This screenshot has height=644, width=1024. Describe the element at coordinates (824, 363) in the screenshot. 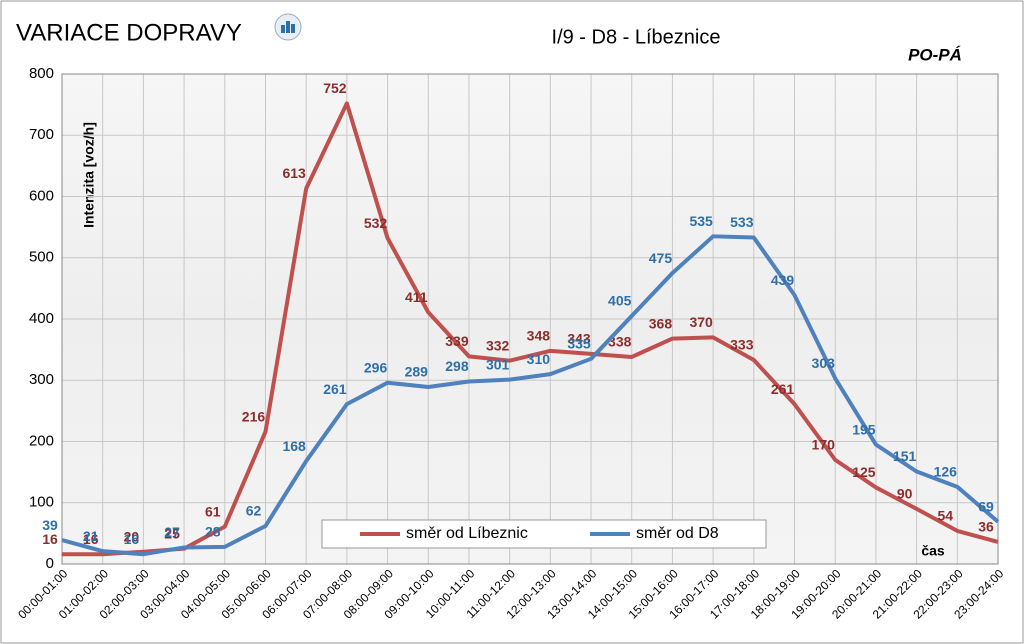

I see `data-label: 303` at that location.